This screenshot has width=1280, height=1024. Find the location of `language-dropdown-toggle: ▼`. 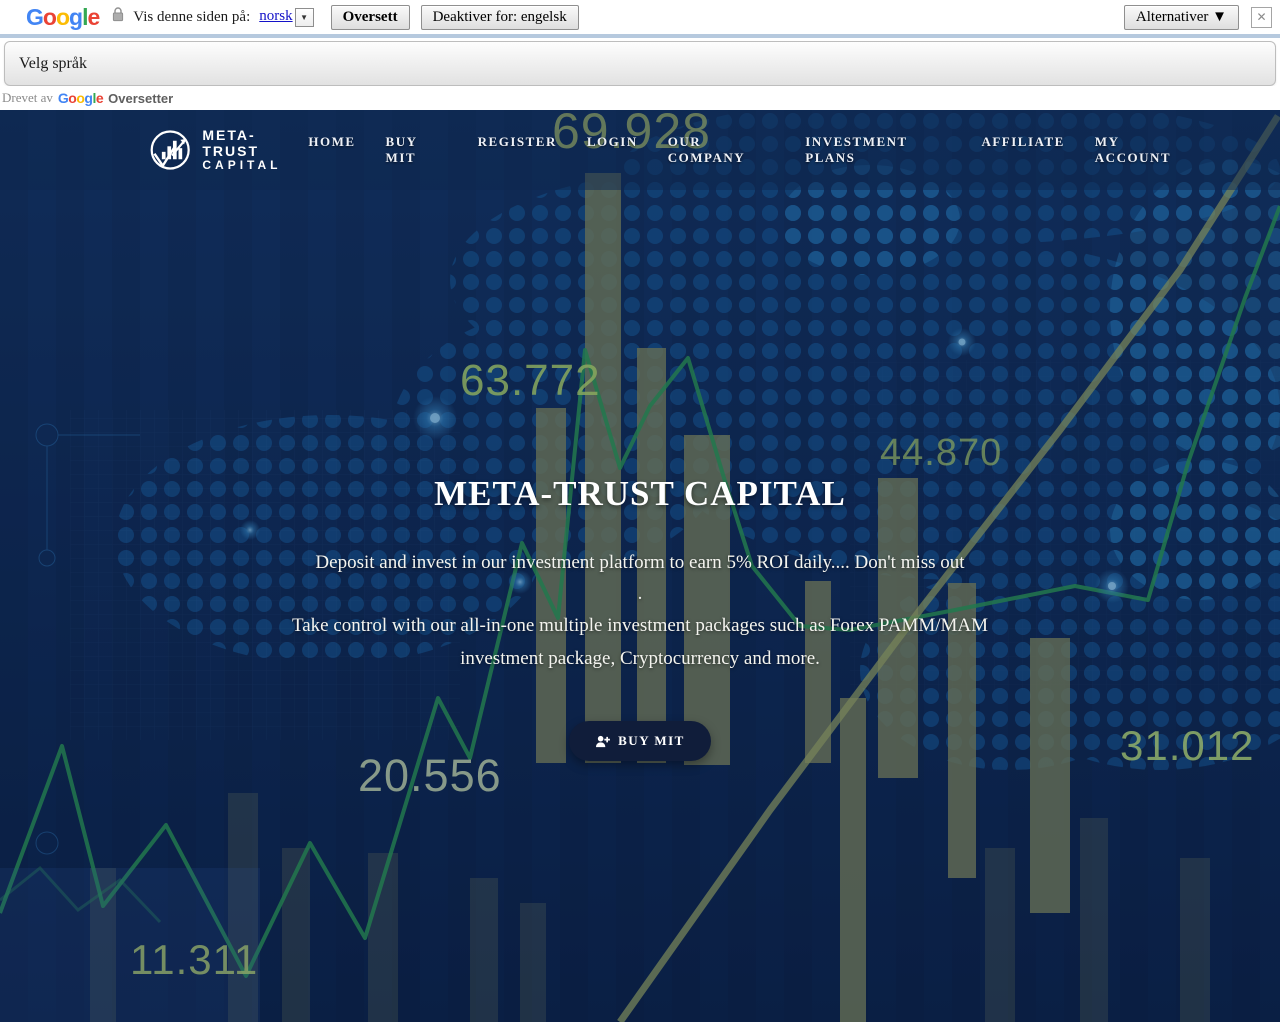

language-dropdown-toggle: ▼ is located at coordinates (304, 17).